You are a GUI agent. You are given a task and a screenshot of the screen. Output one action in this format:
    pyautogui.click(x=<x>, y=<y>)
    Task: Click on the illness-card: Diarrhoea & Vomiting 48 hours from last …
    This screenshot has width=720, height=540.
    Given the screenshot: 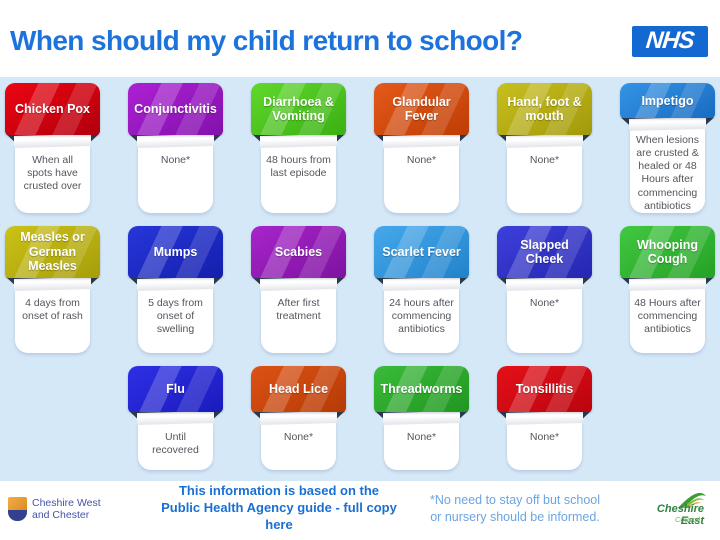 What is the action you would take?
    pyautogui.click(x=298, y=147)
    